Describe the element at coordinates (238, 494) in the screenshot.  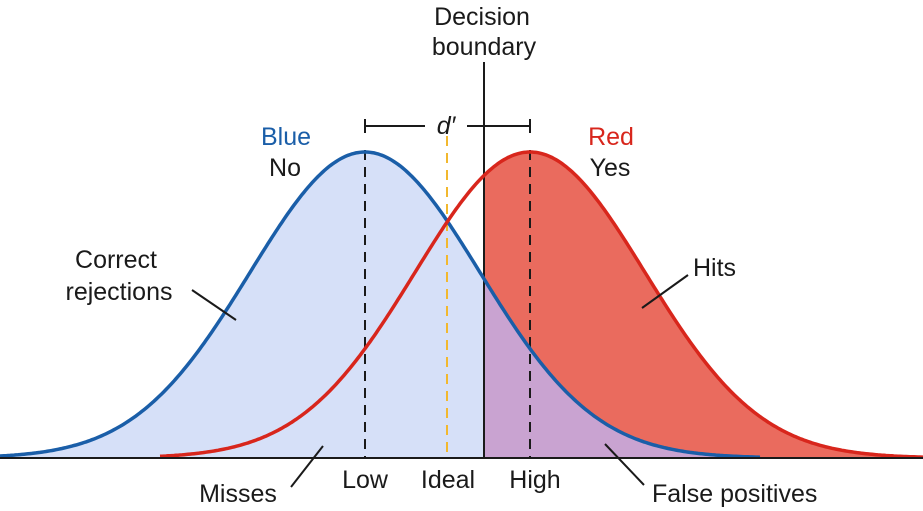
I see `misses-label: Misses` at that location.